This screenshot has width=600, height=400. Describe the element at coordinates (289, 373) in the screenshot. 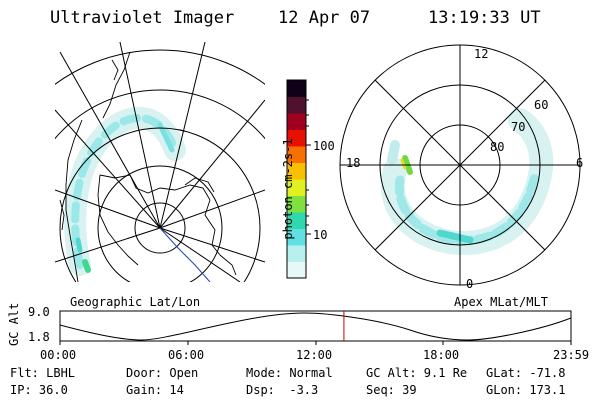

I see `info-mode: Mode: Normal` at that location.